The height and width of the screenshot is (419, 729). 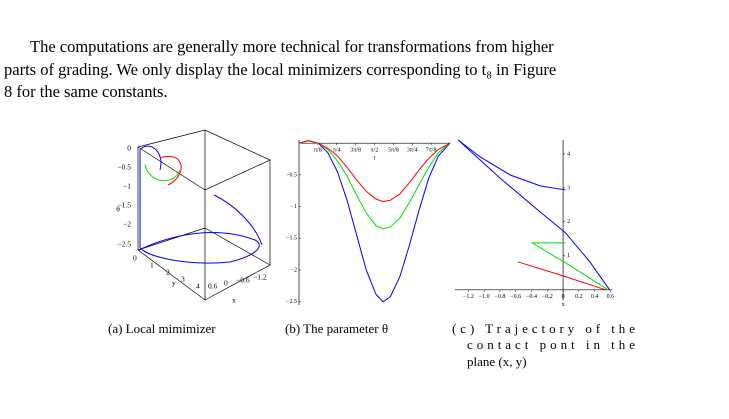 What do you see at coordinates (551, 344) in the screenshot?
I see `caption: contact pont in the` at bounding box center [551, 344].